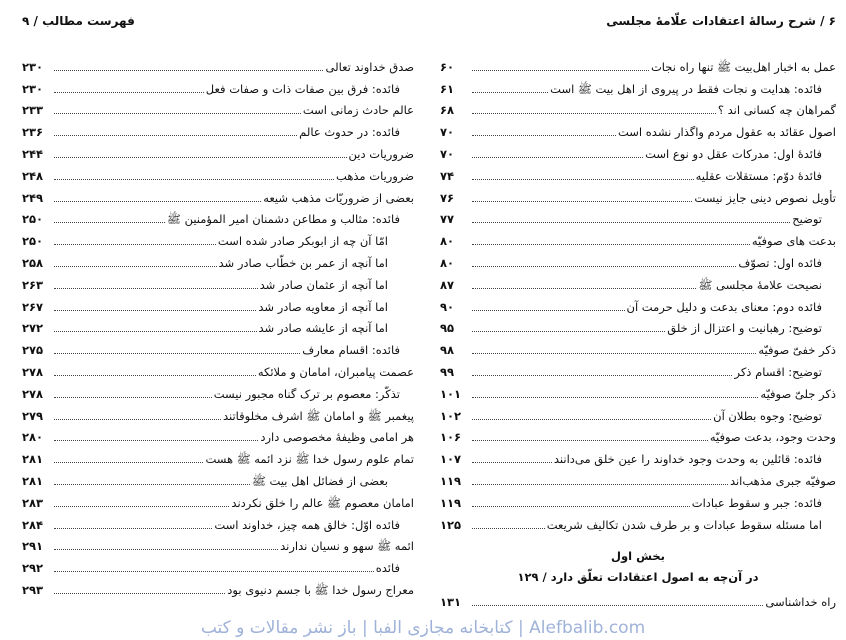  Describe the element at coordinates (302, 88) in the screenshot. I see `entry-title: فائده: فرق بین صفات ذات و صفات فعل` at that location.